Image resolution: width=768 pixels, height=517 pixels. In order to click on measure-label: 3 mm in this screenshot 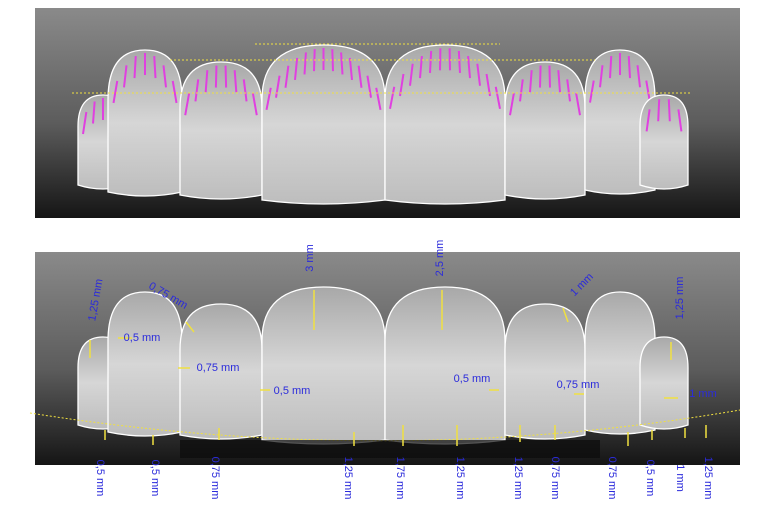, I will do `click(310, 258)`.